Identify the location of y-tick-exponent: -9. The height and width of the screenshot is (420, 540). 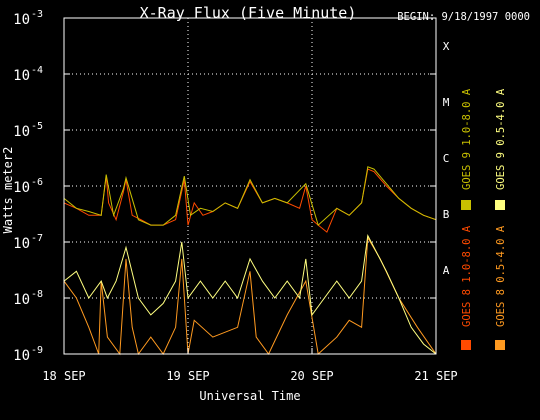
(37, 350).